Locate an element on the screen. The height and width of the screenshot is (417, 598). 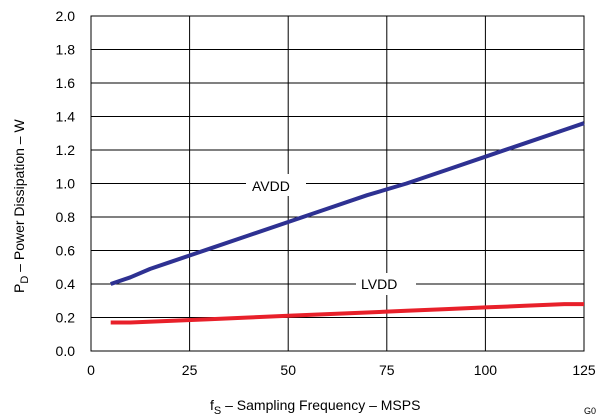
y-tick-label: 1.6 is located at coordinates (66, 83).